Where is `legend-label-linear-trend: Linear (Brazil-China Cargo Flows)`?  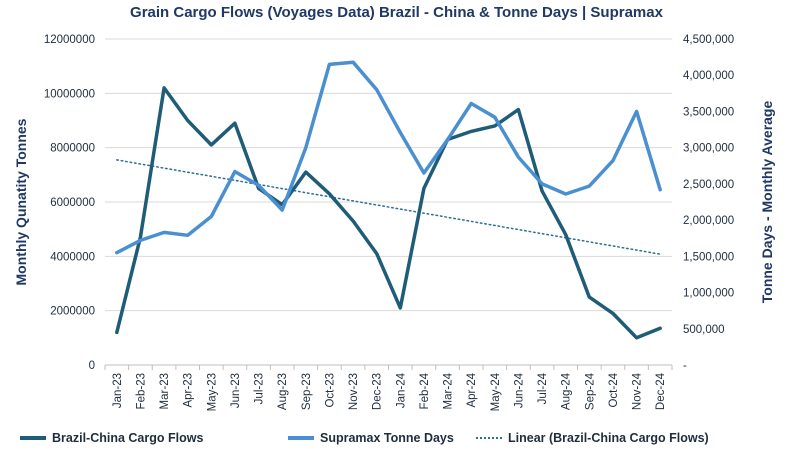 legend-label-linear-trend: Linear (Brazil-China Cargo Flows) is located at coordinates (608, 438).